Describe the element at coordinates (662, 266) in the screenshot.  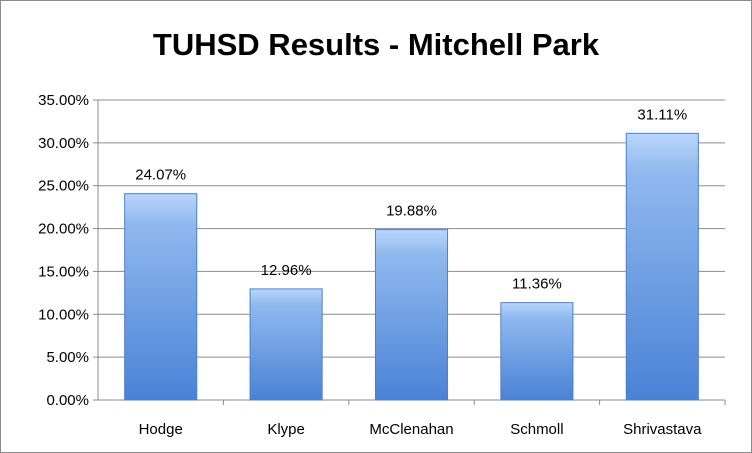
I see `bar-shrivastava` at that location.